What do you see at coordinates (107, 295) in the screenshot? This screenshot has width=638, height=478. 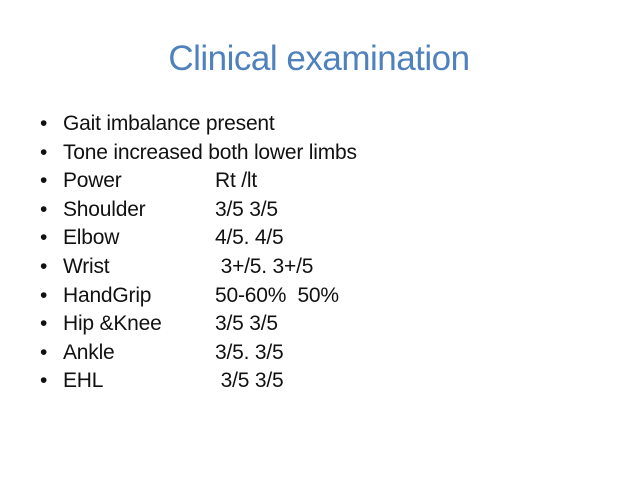 I see `bullet-label: HandGrip` at bounding box center [107, 295].